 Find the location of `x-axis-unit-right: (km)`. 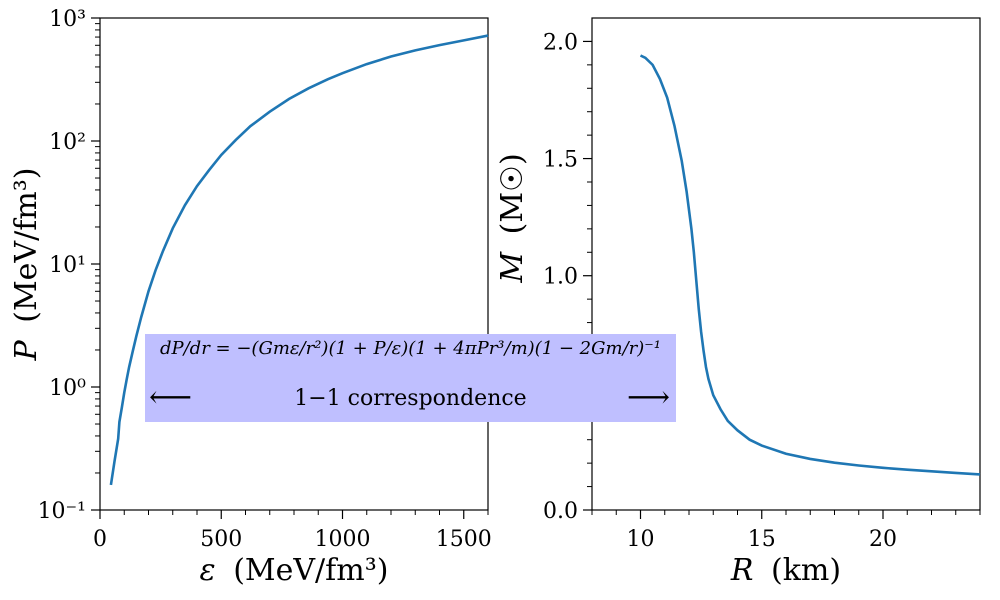

x-axis-unit-right: (km) is located at coordinates (806, 570).